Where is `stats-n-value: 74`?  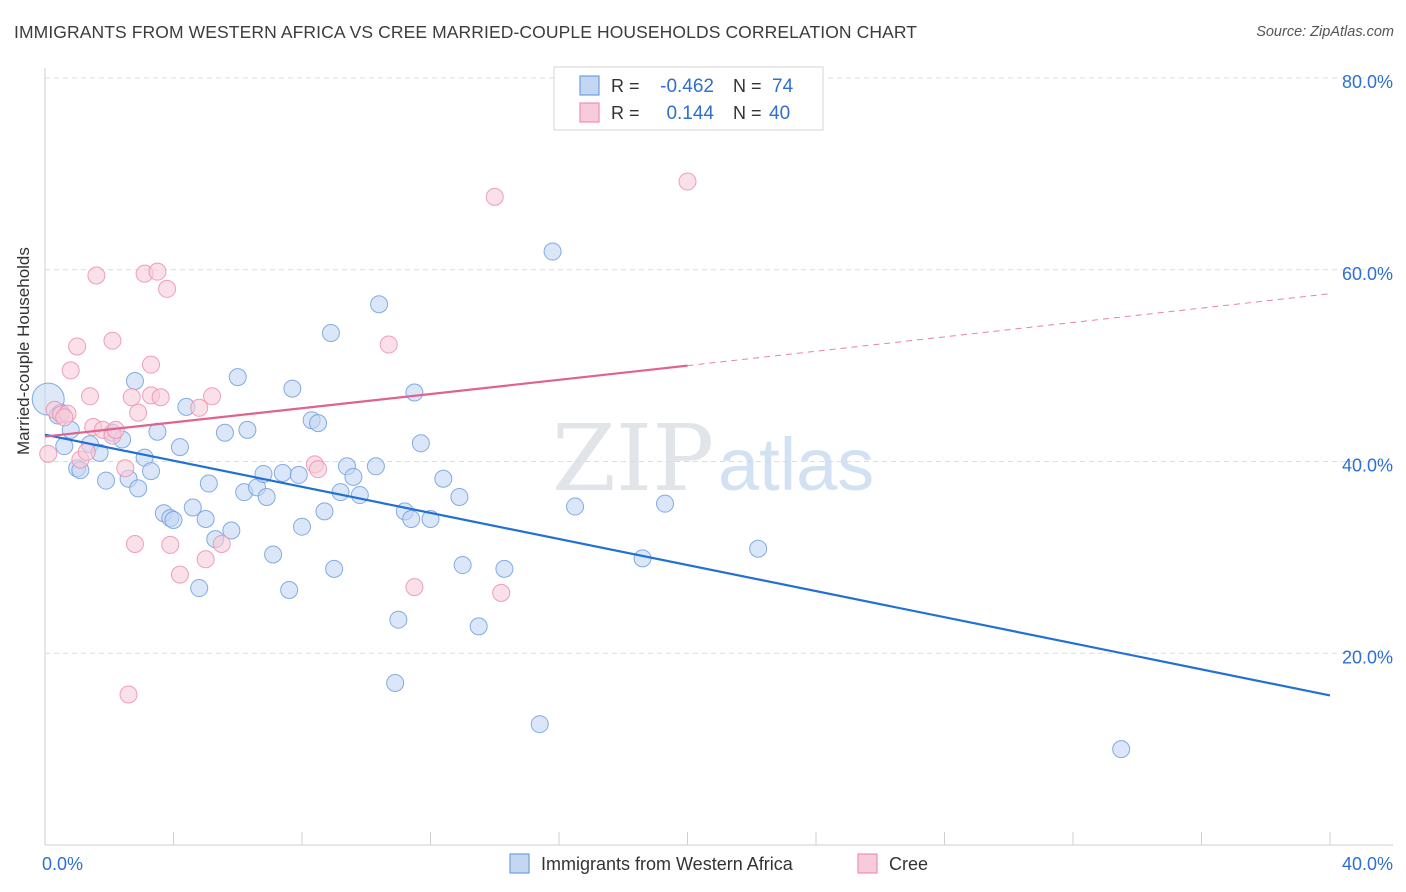 stats-n-value: 74 is located at coordinates (783, 86).